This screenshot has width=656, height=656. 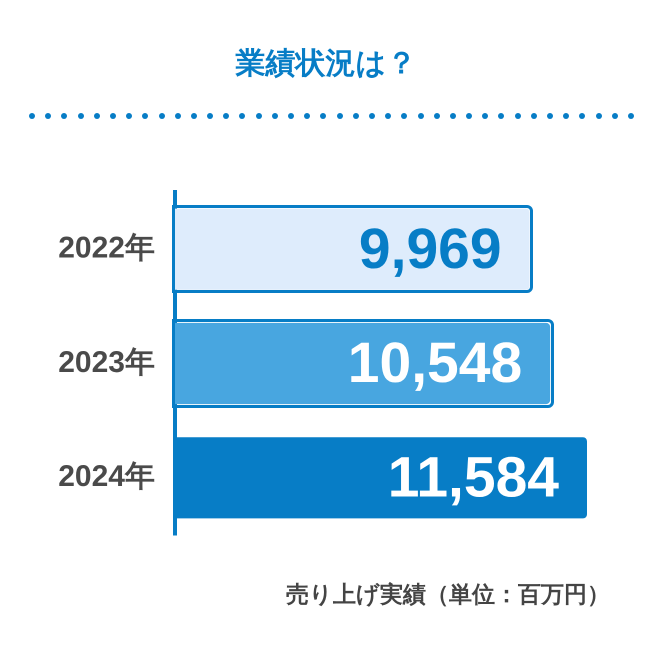 What do you see at coordinates (435, 363) in the screenshot?
I see `data-label: 10,548` at bounding box center [435, 363].